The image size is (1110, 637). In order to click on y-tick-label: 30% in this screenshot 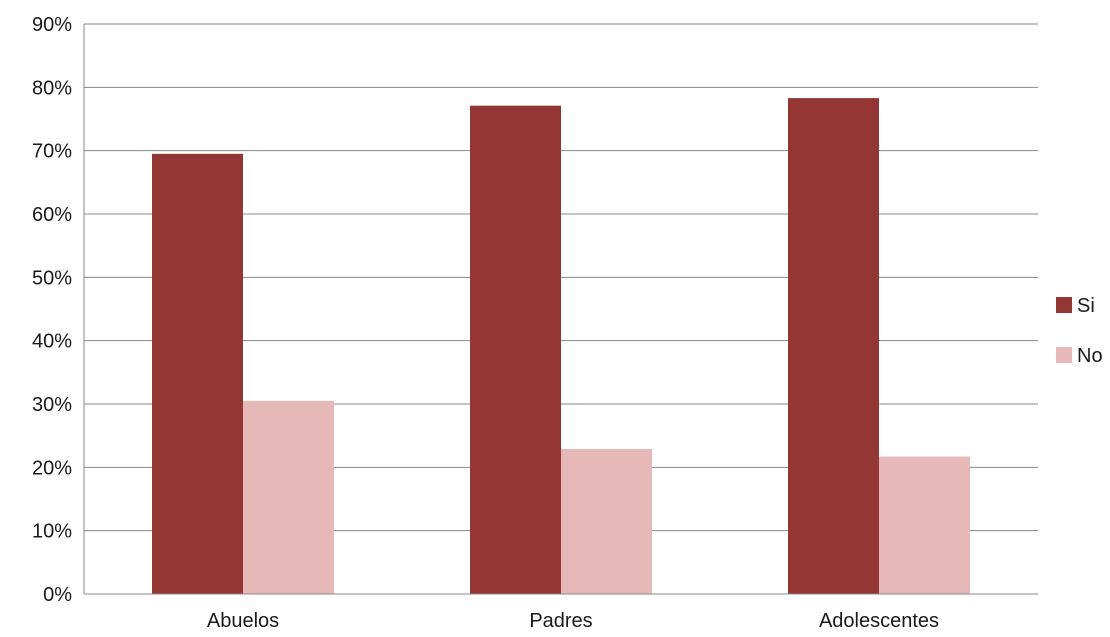, I will do `click(52, 405)`.